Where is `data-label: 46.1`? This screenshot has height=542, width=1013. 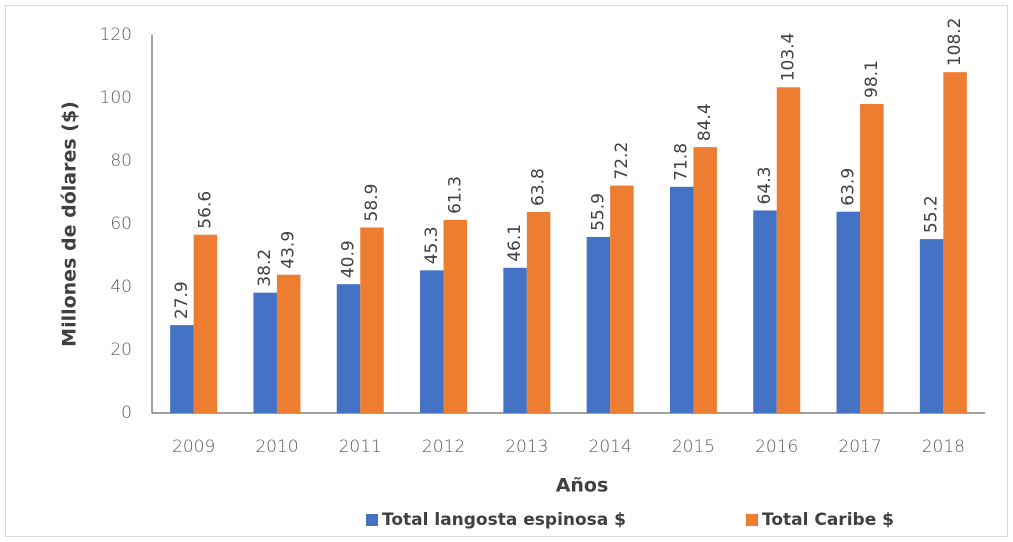
data-label: 46.1 is located at coordinates (515, 243).